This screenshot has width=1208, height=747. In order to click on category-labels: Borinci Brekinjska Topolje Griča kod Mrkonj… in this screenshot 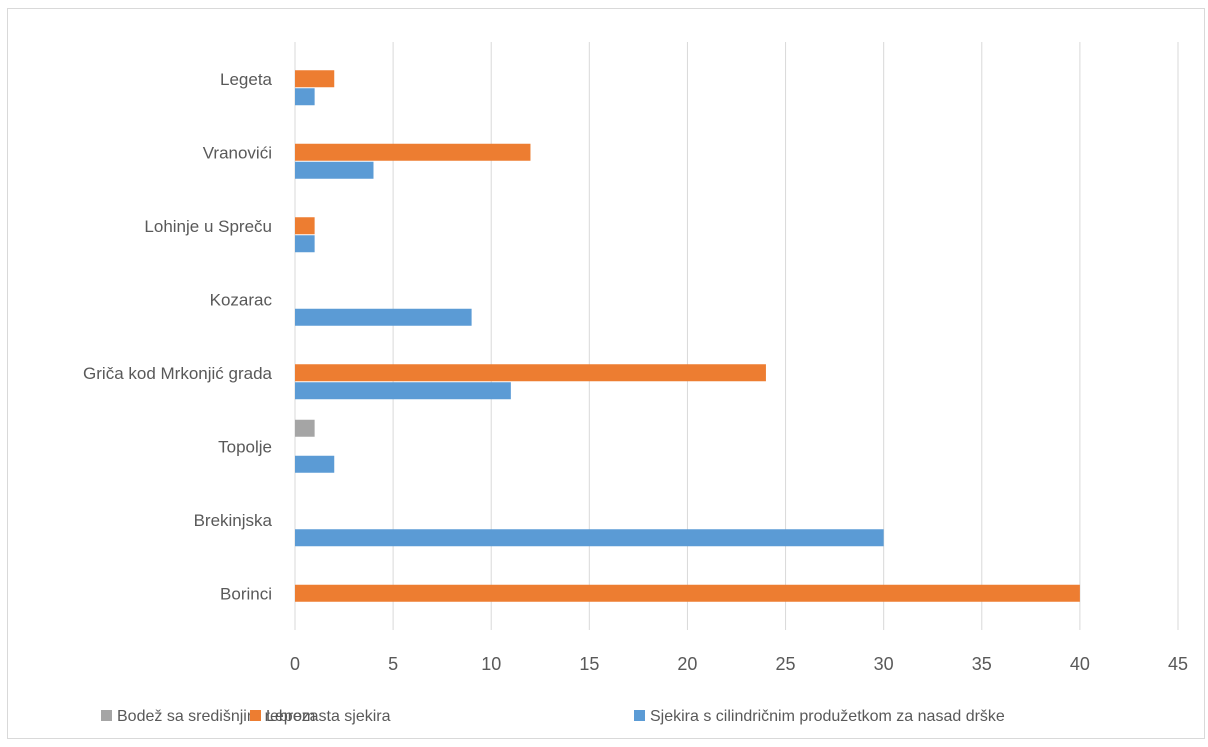, I will do `click(178, 337)`.